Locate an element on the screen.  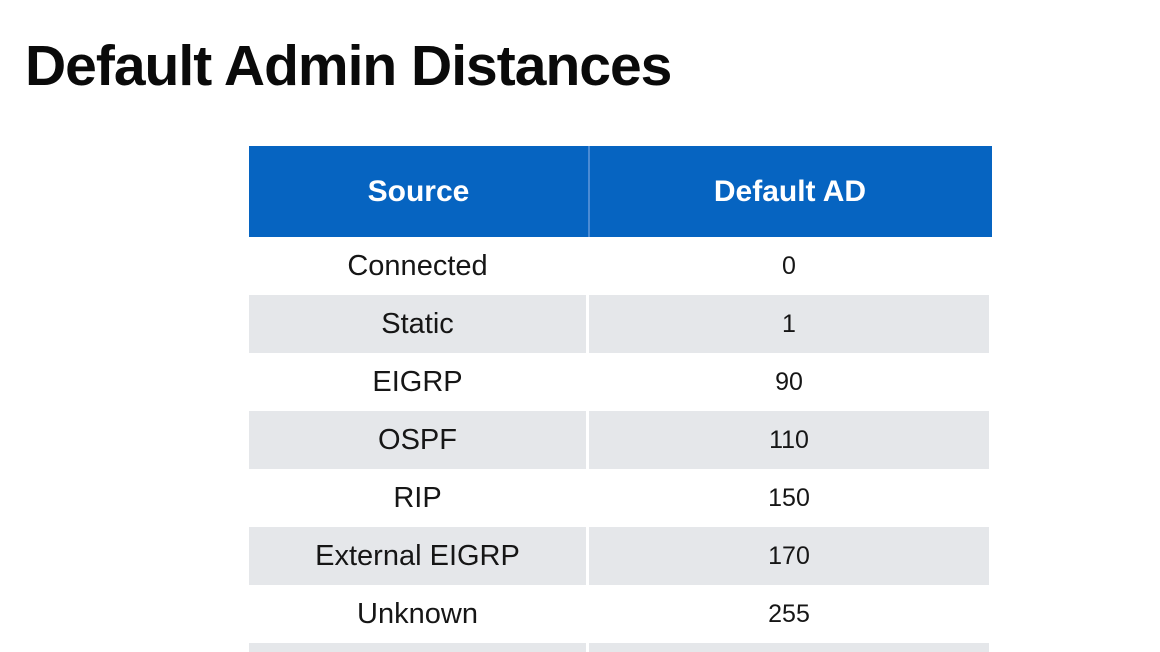
table-row: EIGRP 90 is located at coordinates (620, 382).